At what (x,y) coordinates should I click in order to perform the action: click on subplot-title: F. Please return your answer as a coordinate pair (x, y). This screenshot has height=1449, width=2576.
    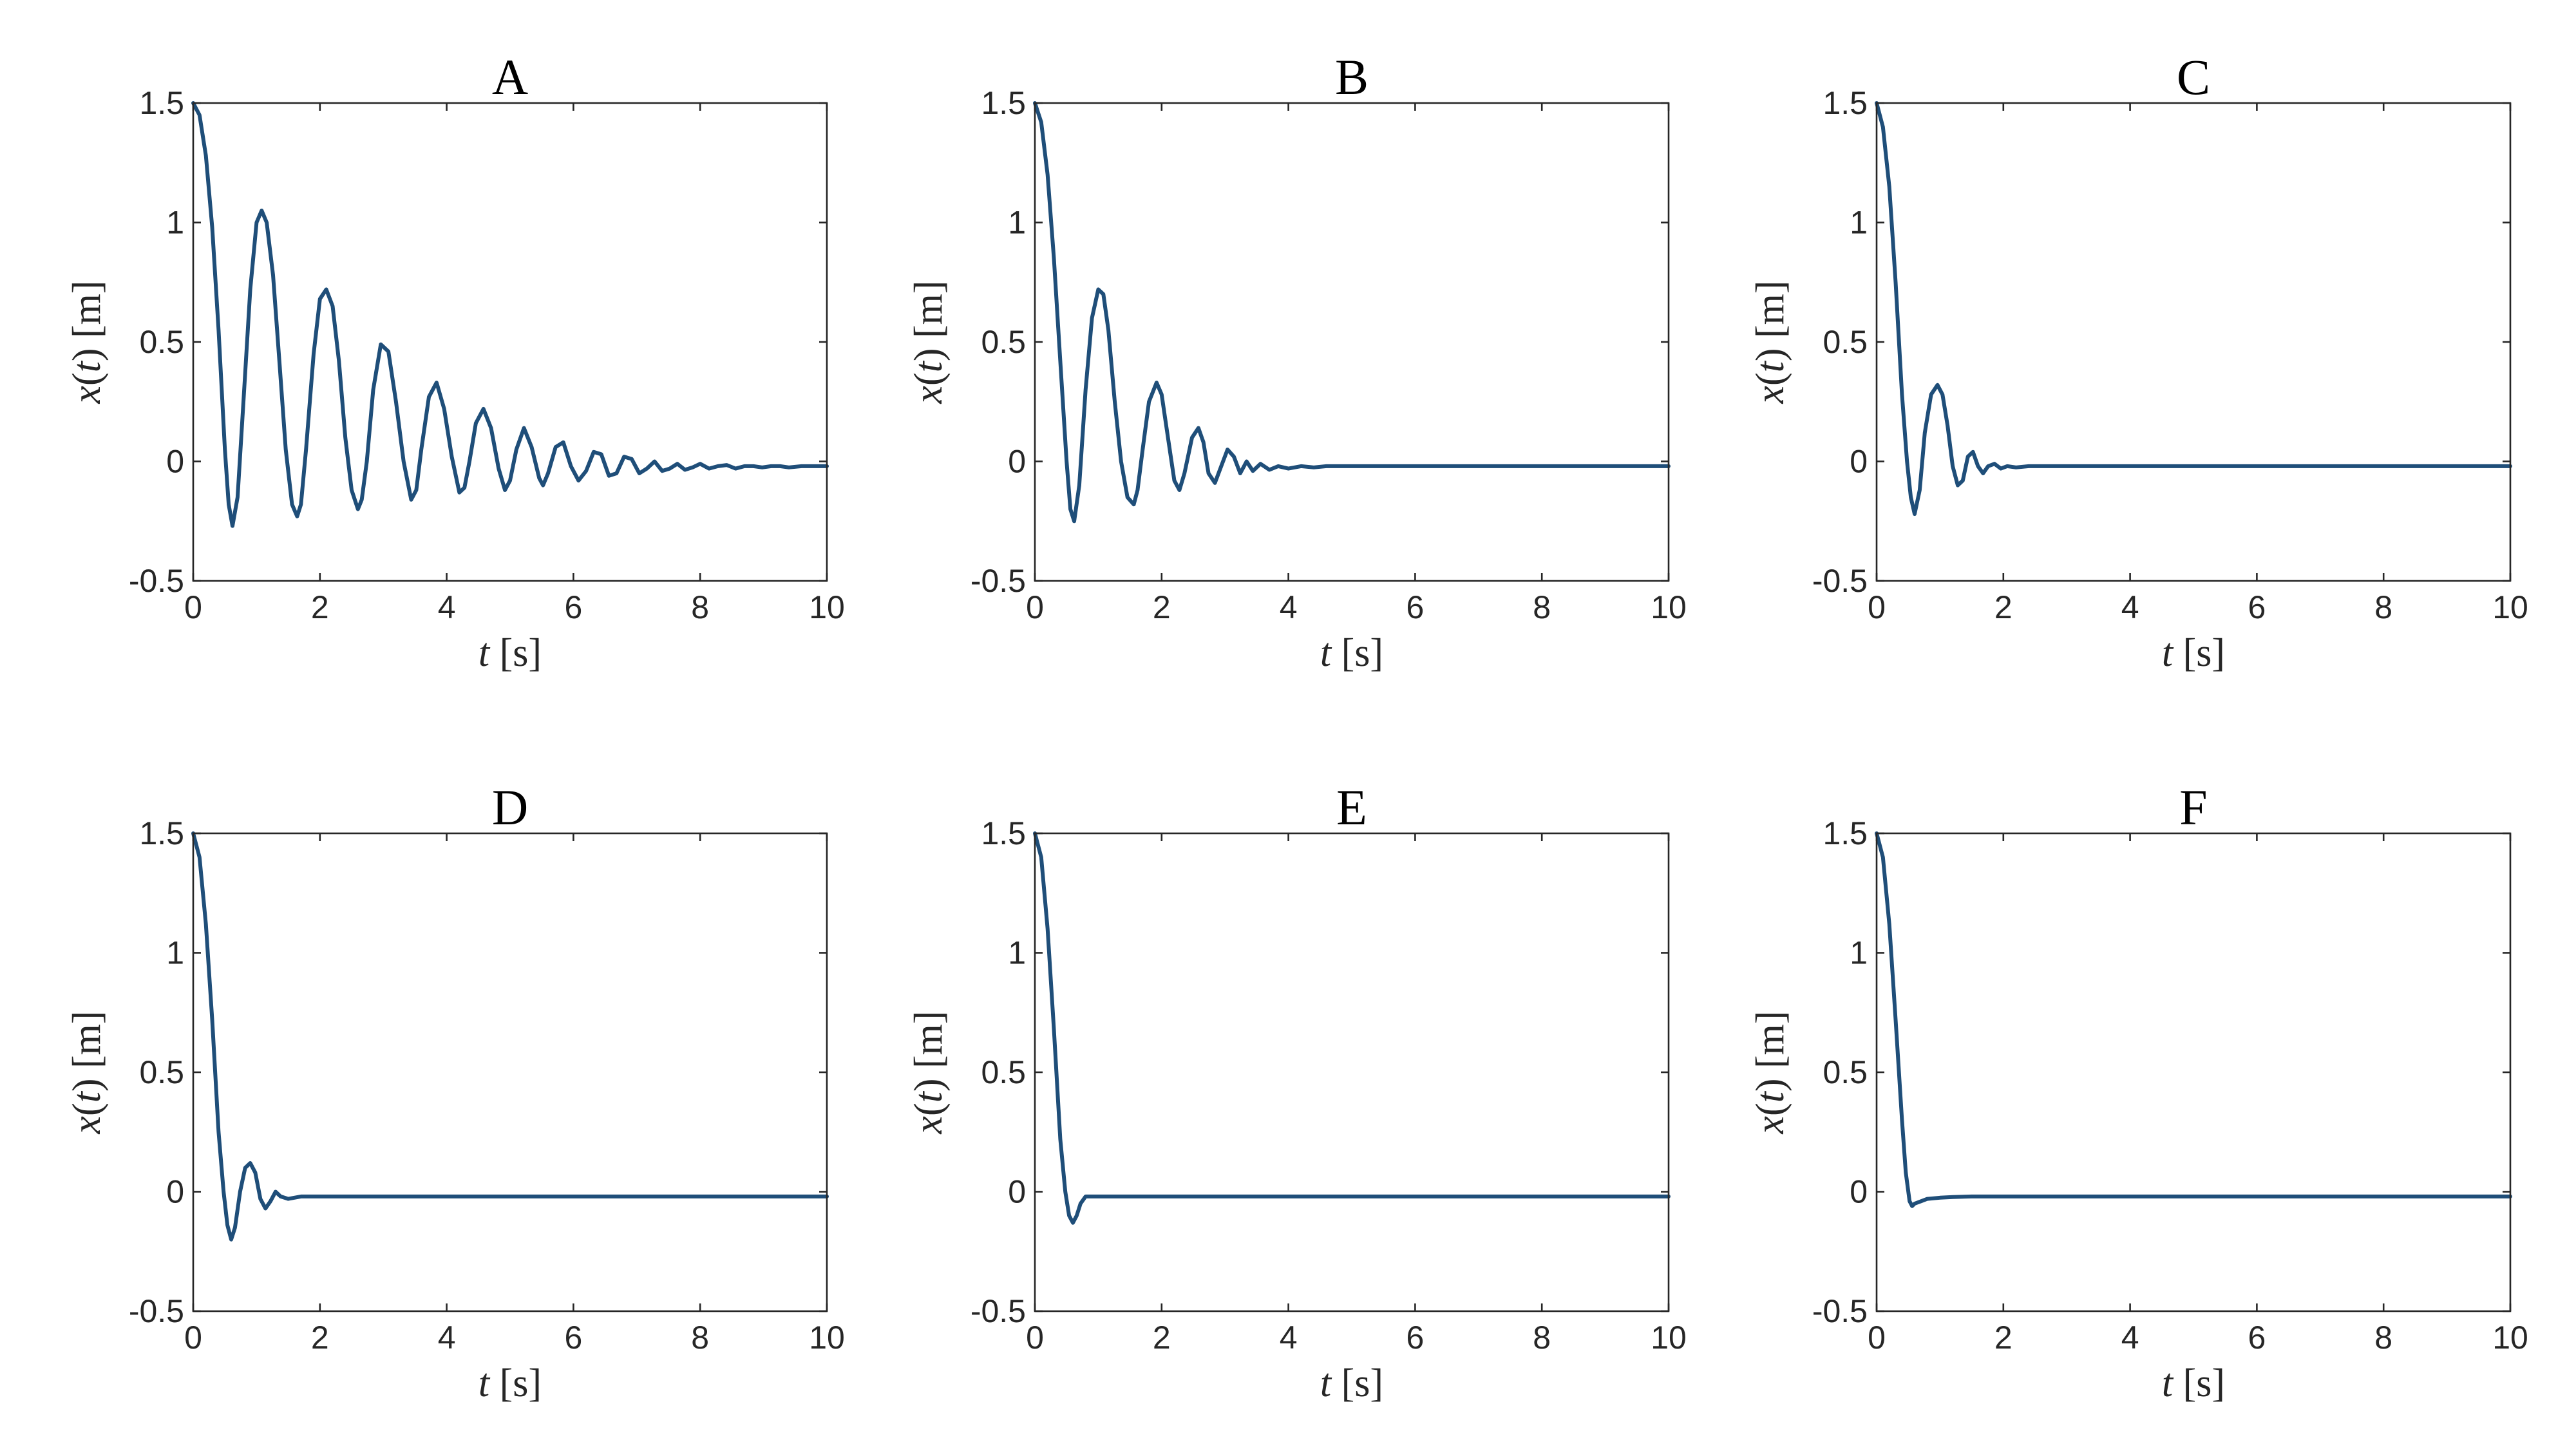
    Looking at the image, I should click on (2193, 807).